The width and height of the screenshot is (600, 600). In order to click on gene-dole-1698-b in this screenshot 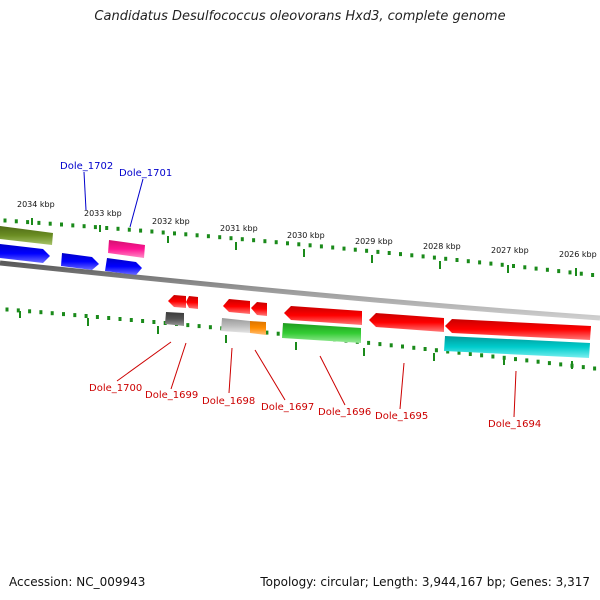, I will do `click(259, 309)`.